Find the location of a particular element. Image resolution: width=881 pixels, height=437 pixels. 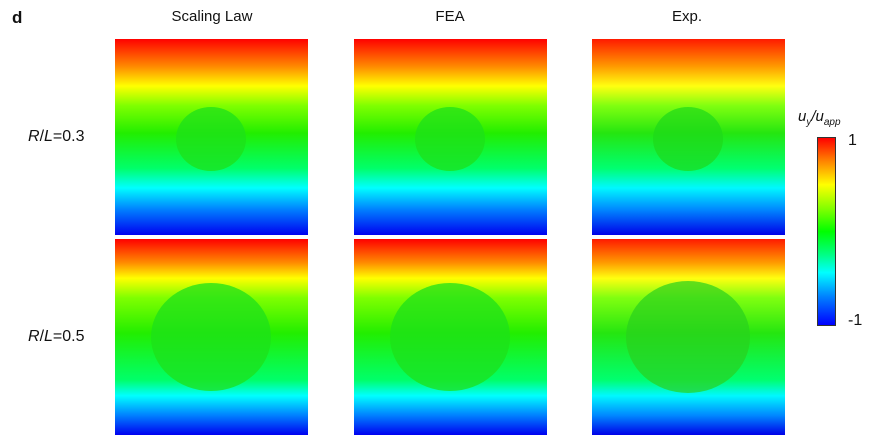

colorbar-title-u: u is located at coordinates (802, 116).